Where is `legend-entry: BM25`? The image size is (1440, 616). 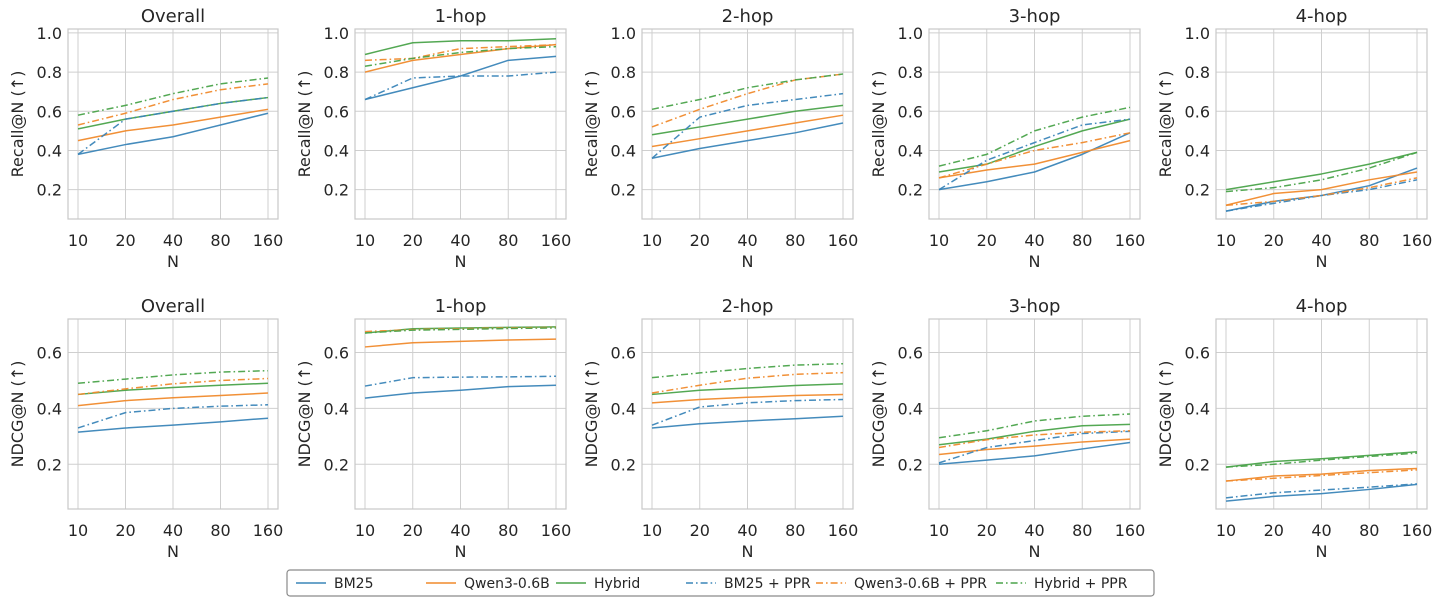
legend-entry: BM25 is located at coordinates (354, 584).